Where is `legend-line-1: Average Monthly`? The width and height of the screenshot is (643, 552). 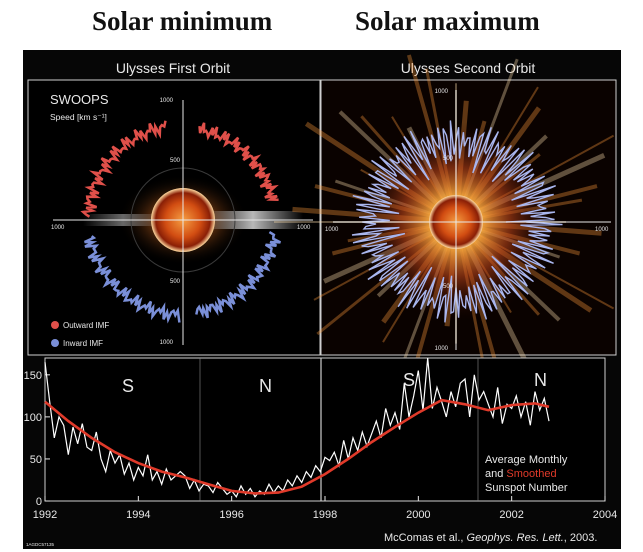 legend-line-1: Average Monthly is located at coordinates (526, 460).